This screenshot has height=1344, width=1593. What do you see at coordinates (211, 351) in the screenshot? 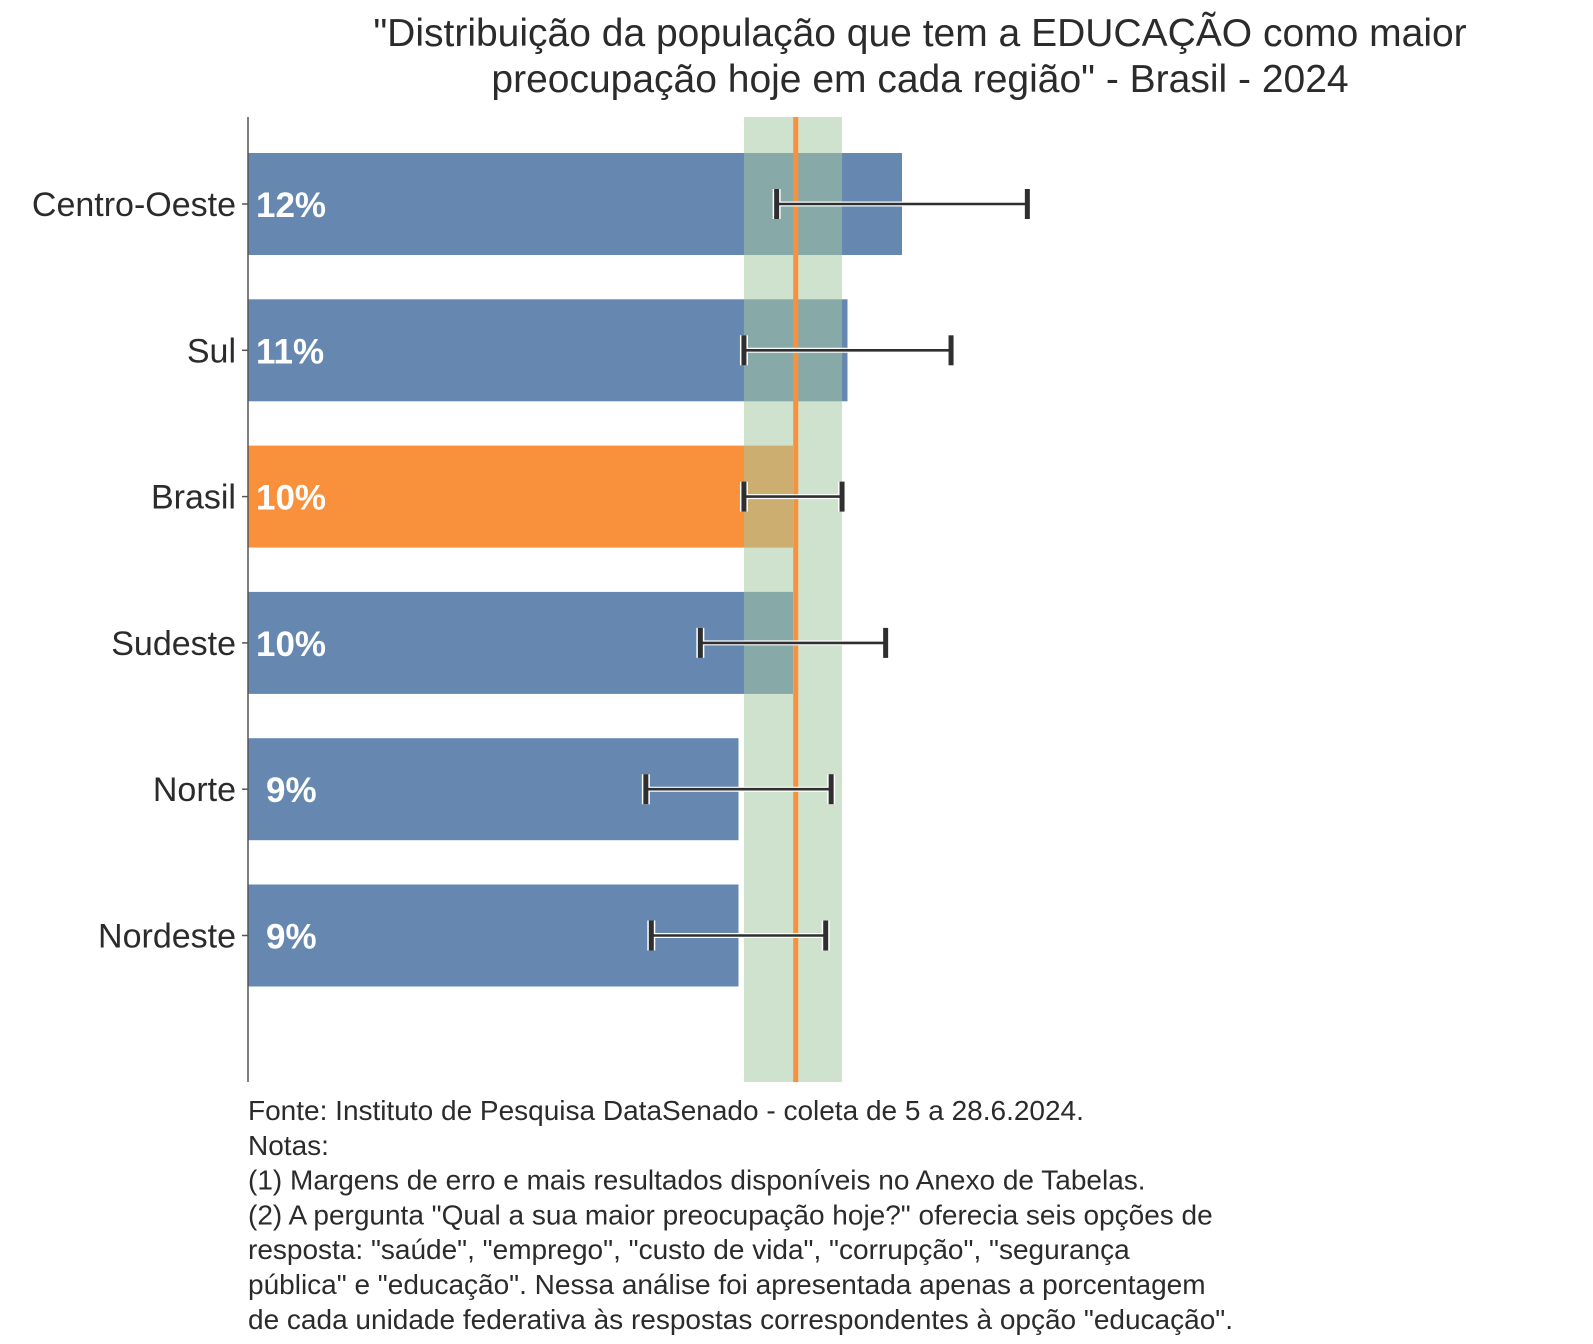
I see `category-label: Sul` at bounding box center [211, 351].